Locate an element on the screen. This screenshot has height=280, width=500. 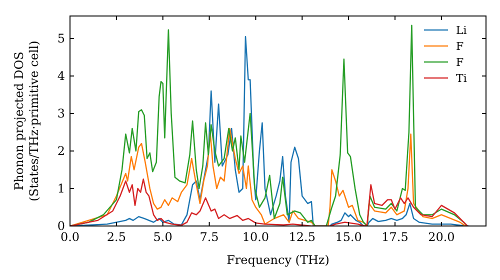
x-tick-label: 20.0 is located at coordinates (441, 237).